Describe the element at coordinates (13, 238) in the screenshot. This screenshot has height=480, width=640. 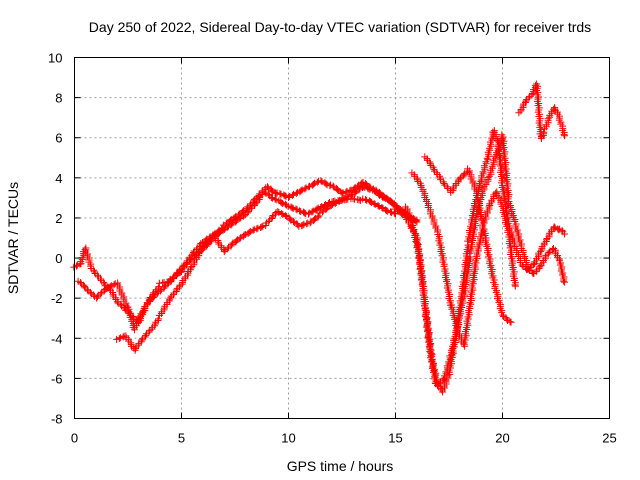
I see `y-axis-label: SDTVAR / TECUs` at that location.